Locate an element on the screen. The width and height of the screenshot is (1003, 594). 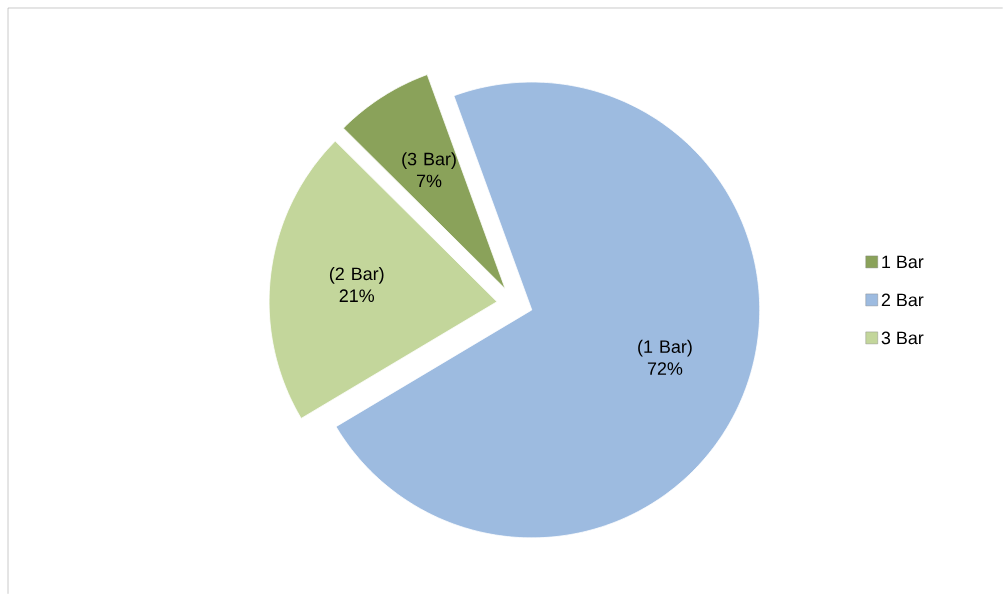
data-label: (3 Bar) 7% is located at coordinates (429, 170).